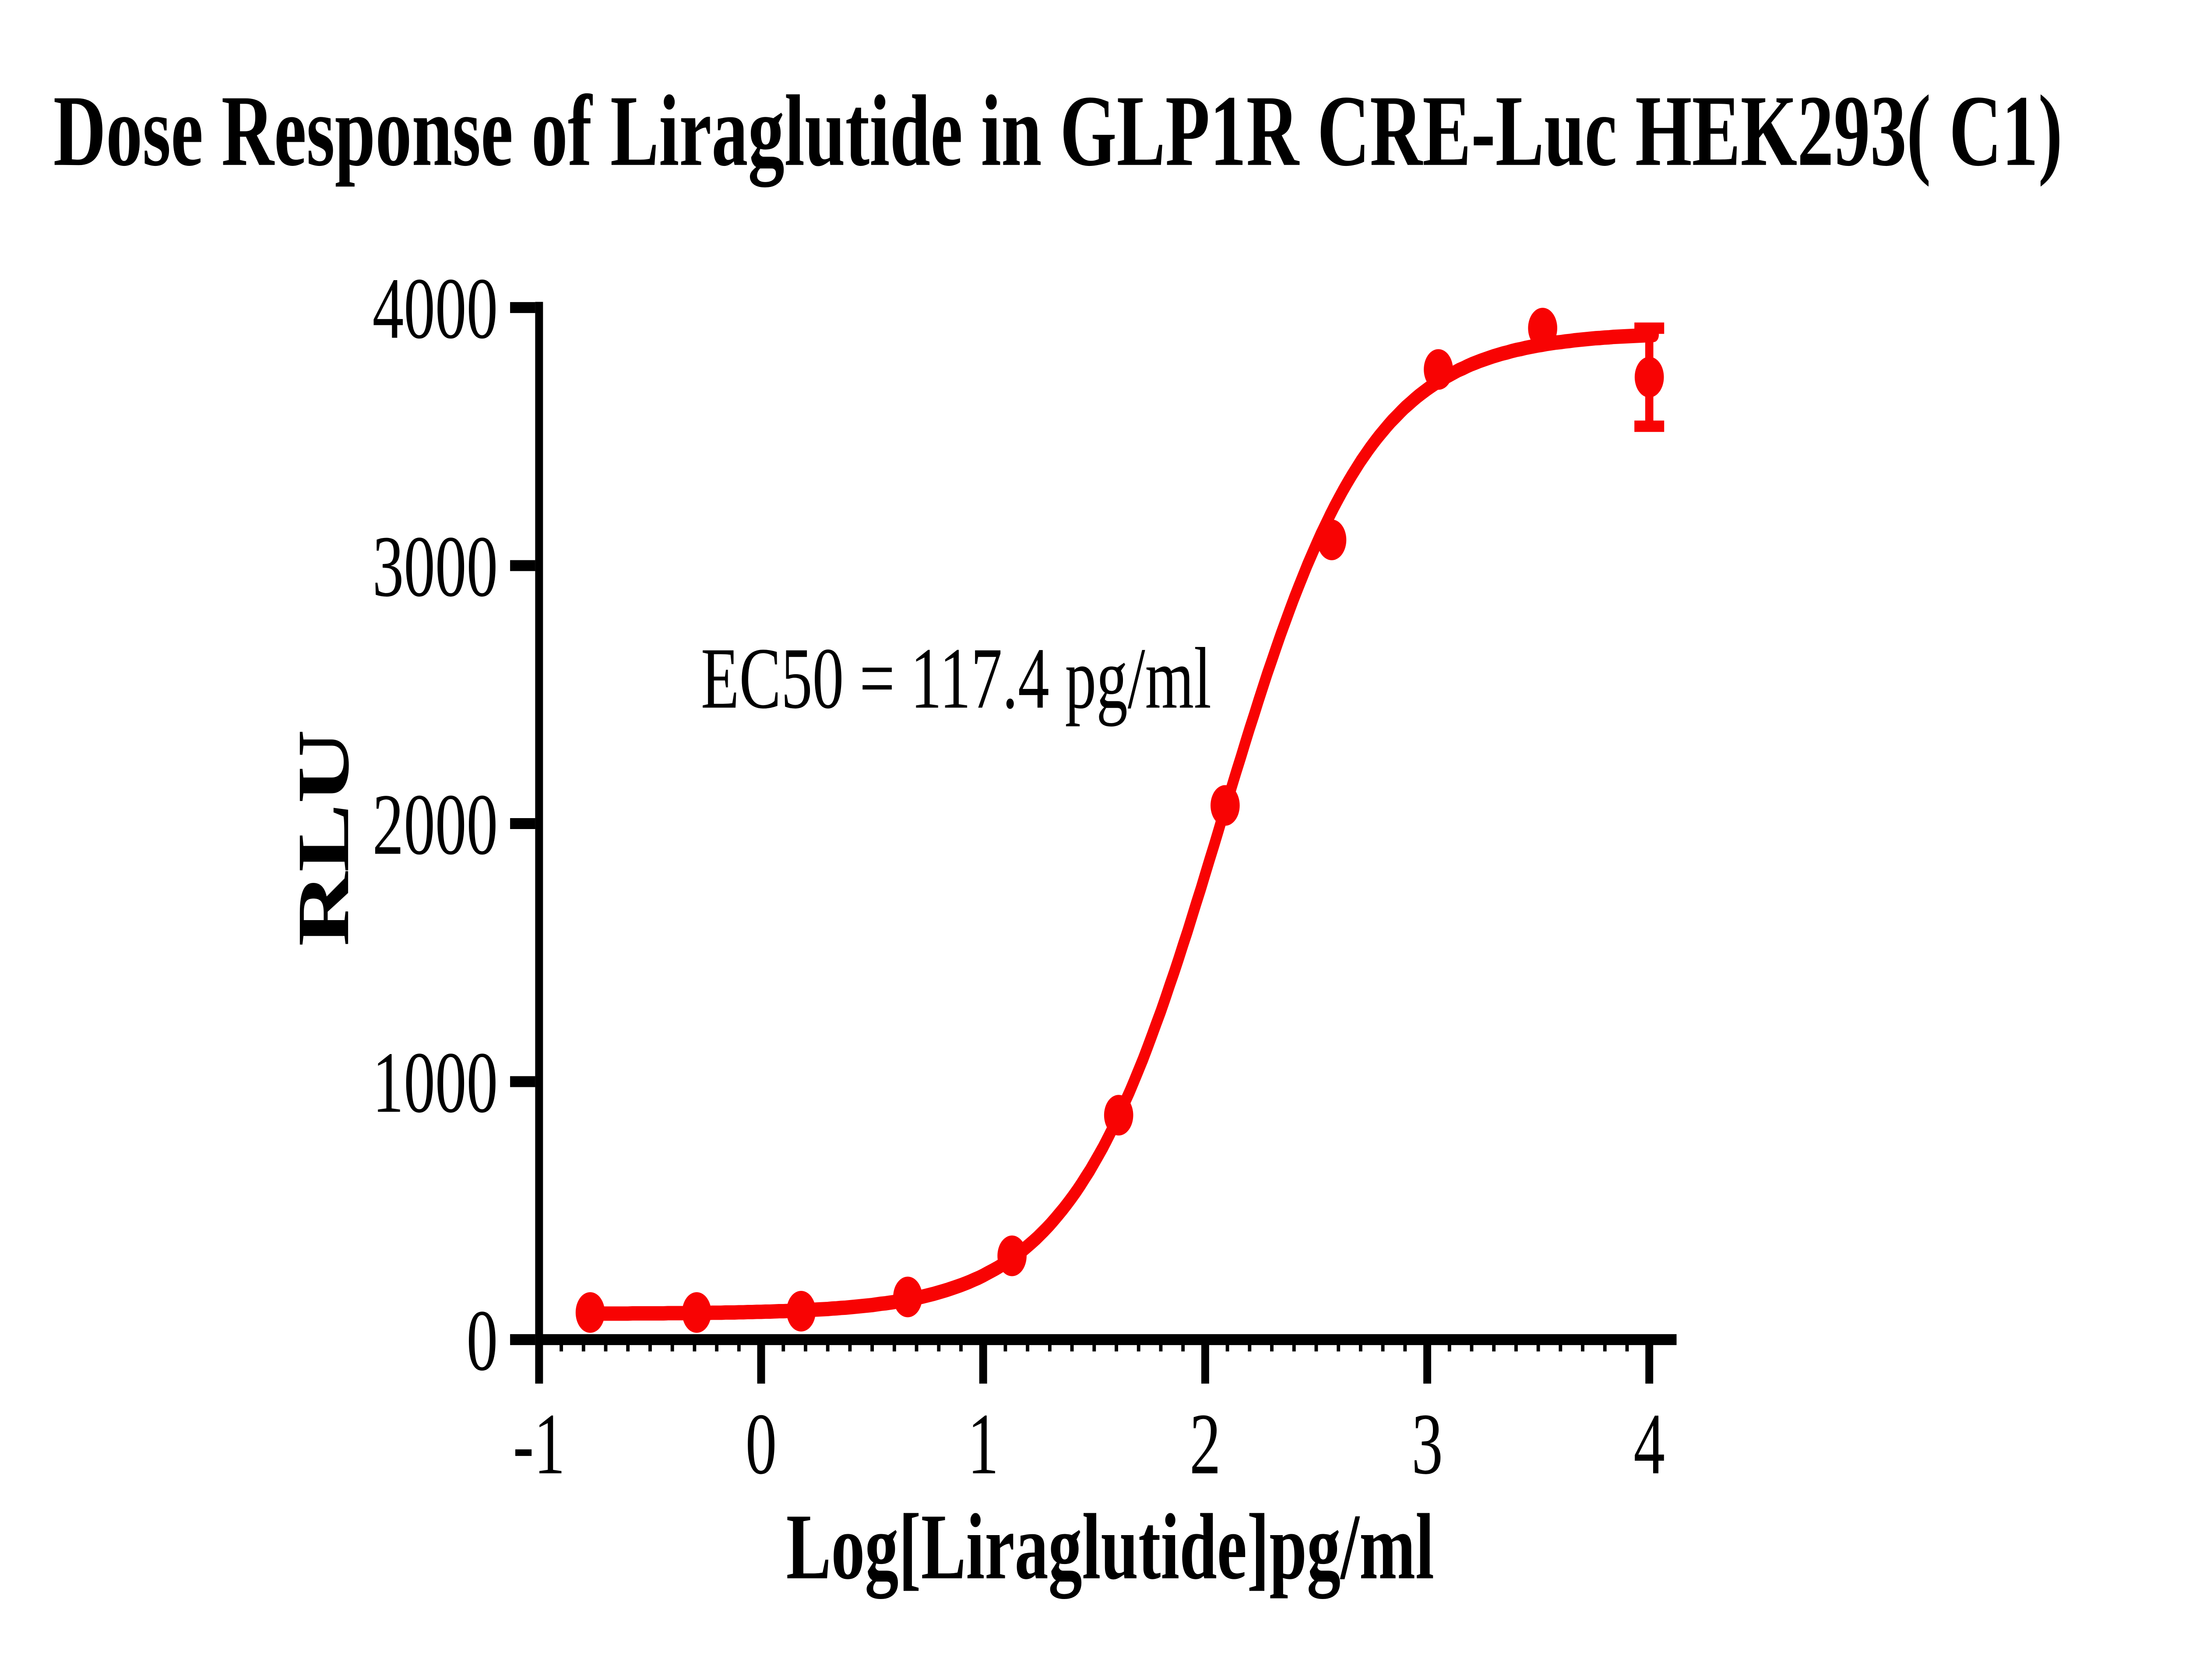 This screenshot has width=2189, height=1680. Describe the element at coordinates (762, 1444) in the screenshot. I see `x-tick-label: 0` at that location.